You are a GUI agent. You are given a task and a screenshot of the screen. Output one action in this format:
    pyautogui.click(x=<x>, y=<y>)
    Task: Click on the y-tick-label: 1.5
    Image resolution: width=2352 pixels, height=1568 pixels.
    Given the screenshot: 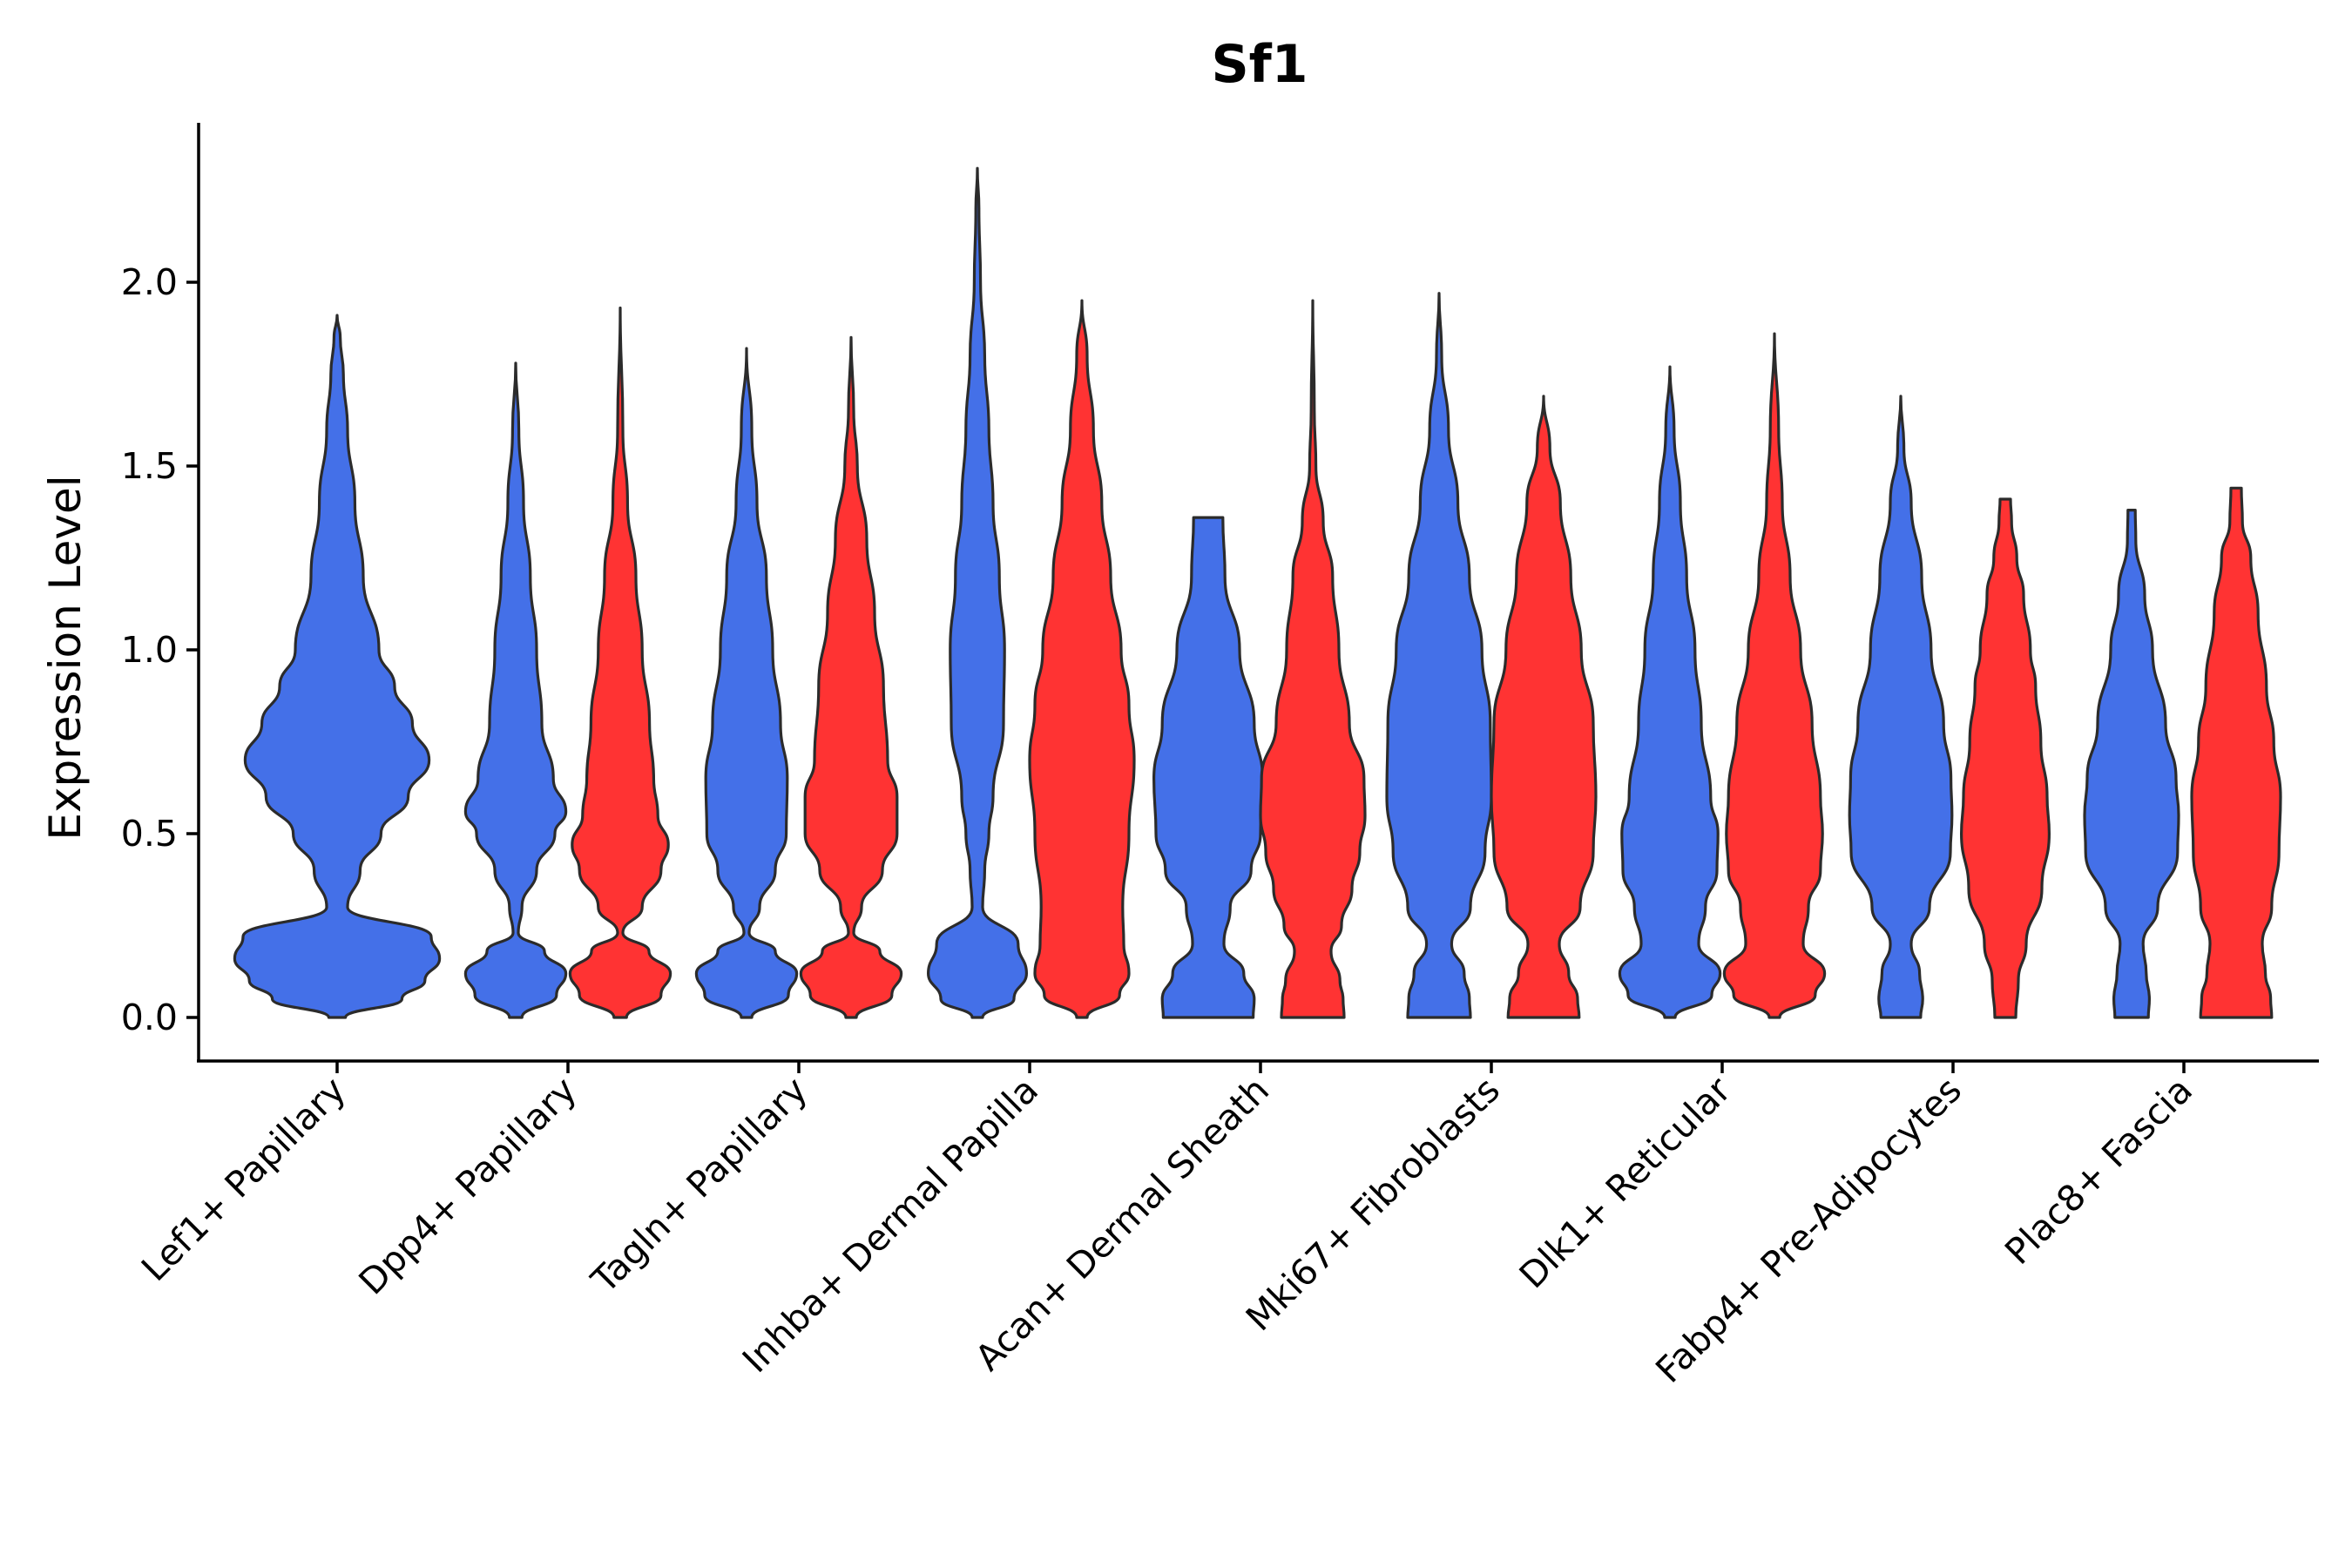 What is the action you would take?
    pyautogui.click(x=150, y=466)
    